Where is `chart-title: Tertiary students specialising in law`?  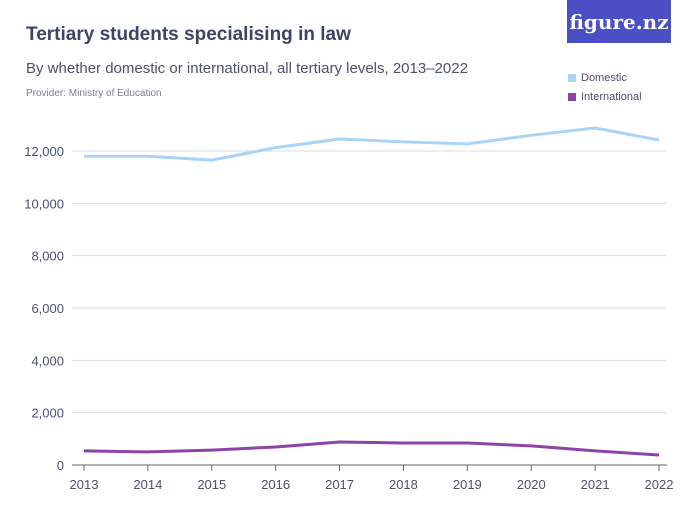
chart-title: Tertiary students specialising in law is located at coordinates (188, 34).